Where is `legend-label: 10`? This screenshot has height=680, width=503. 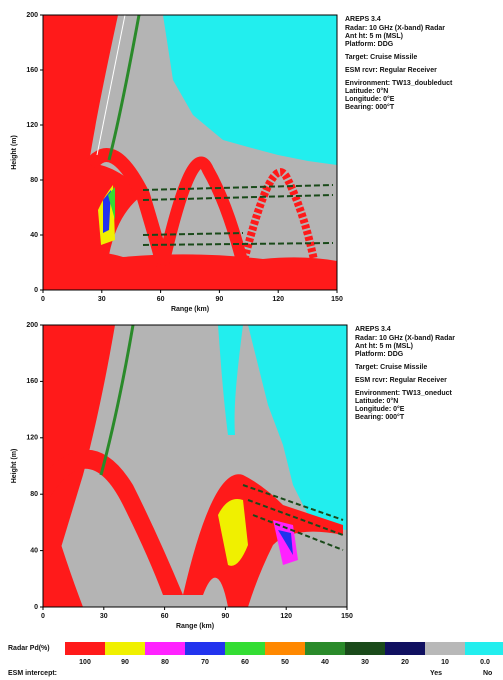 legend-label: 10 is located at coordinates (445, 662).